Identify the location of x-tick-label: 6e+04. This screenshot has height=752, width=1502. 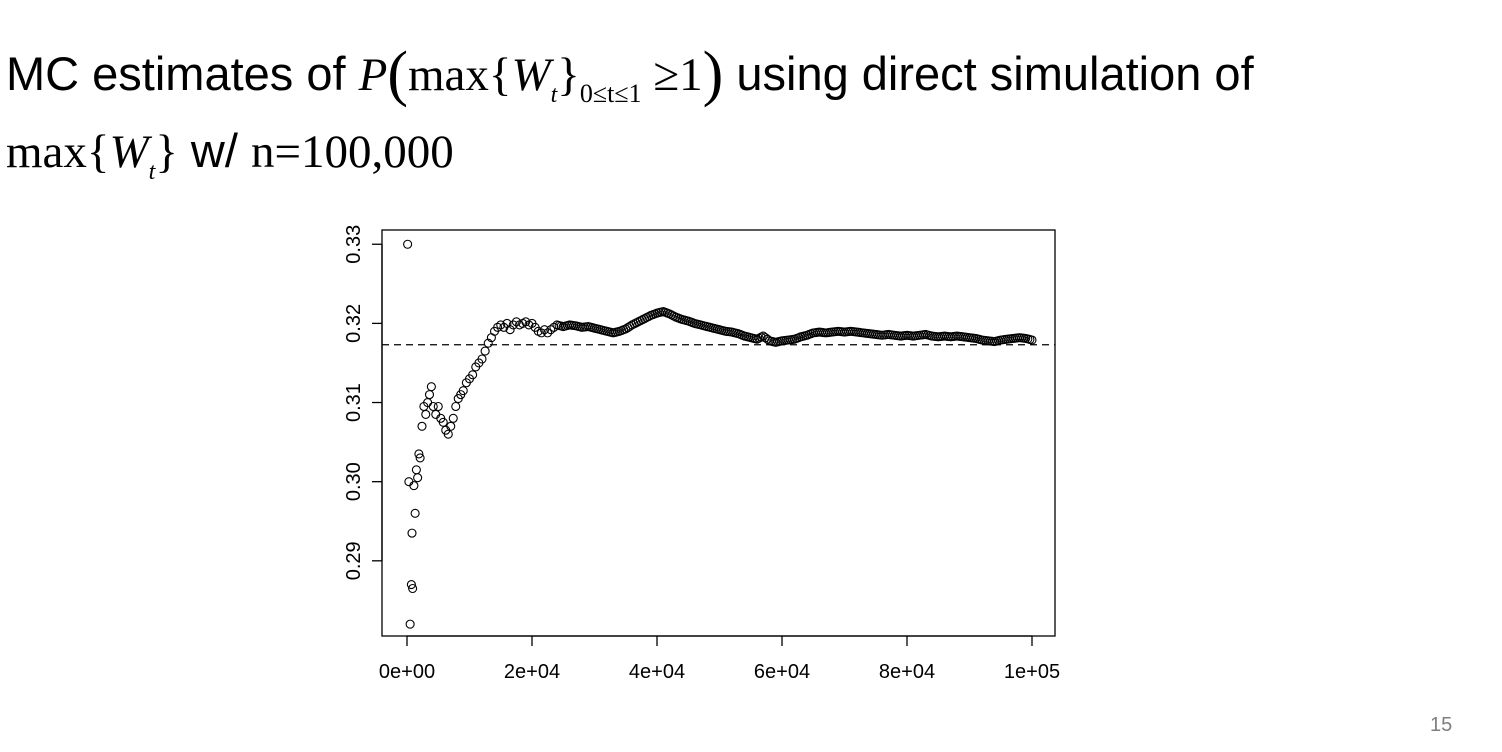
(782, 672).